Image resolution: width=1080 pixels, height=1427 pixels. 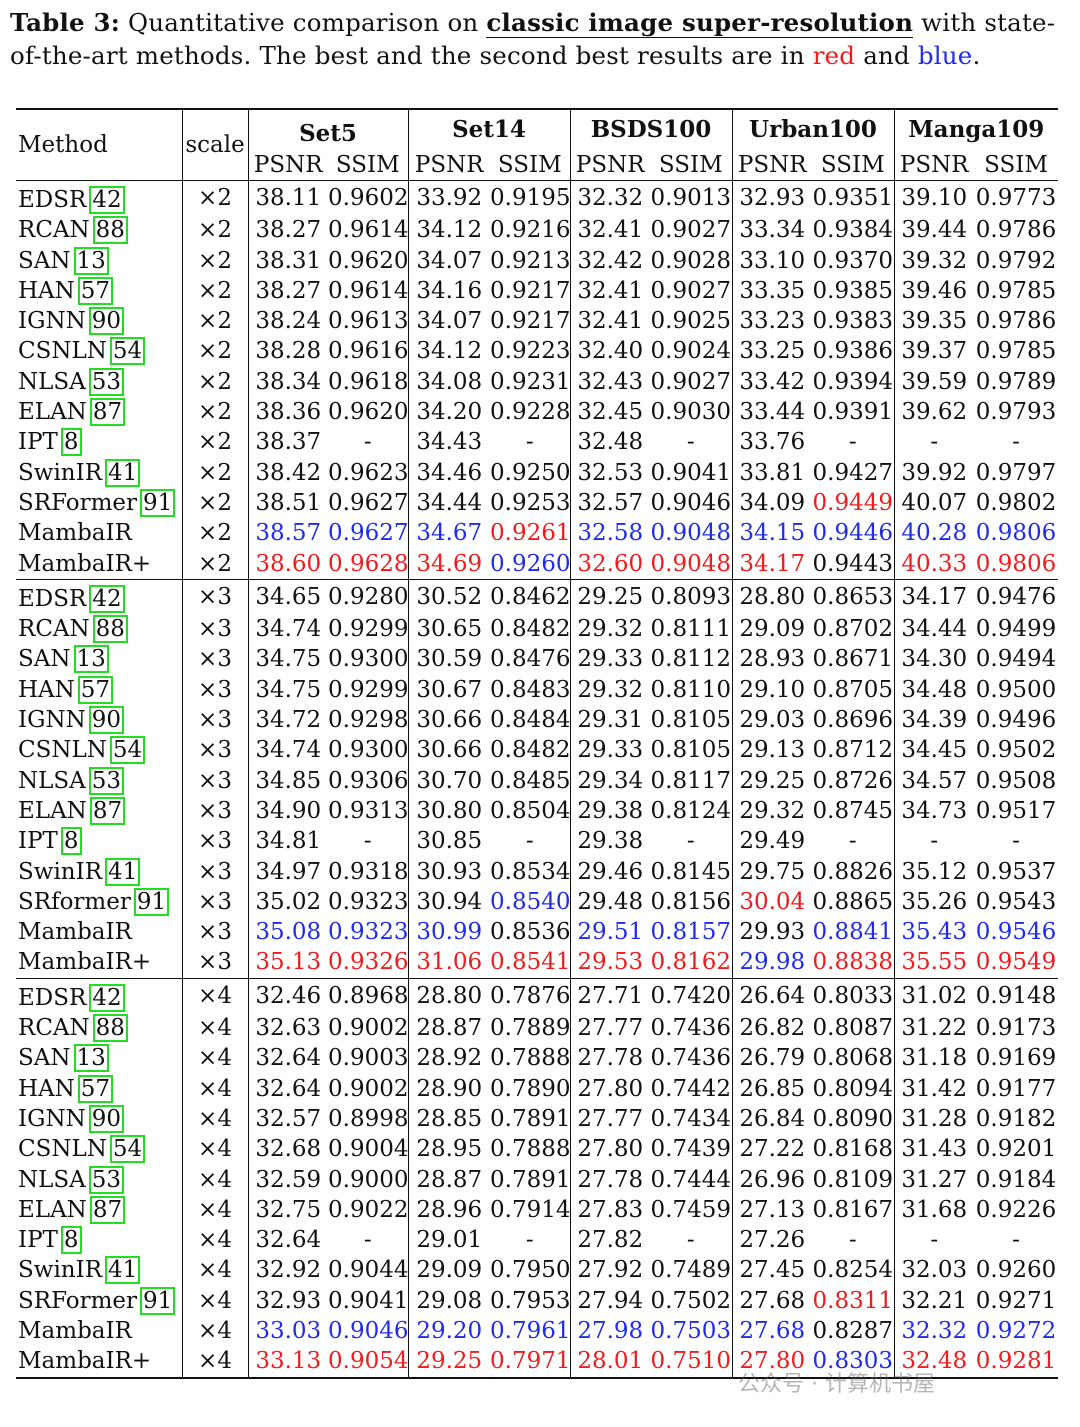 I want to click on psnr-value: 34.12, so click(x=449, y=230).